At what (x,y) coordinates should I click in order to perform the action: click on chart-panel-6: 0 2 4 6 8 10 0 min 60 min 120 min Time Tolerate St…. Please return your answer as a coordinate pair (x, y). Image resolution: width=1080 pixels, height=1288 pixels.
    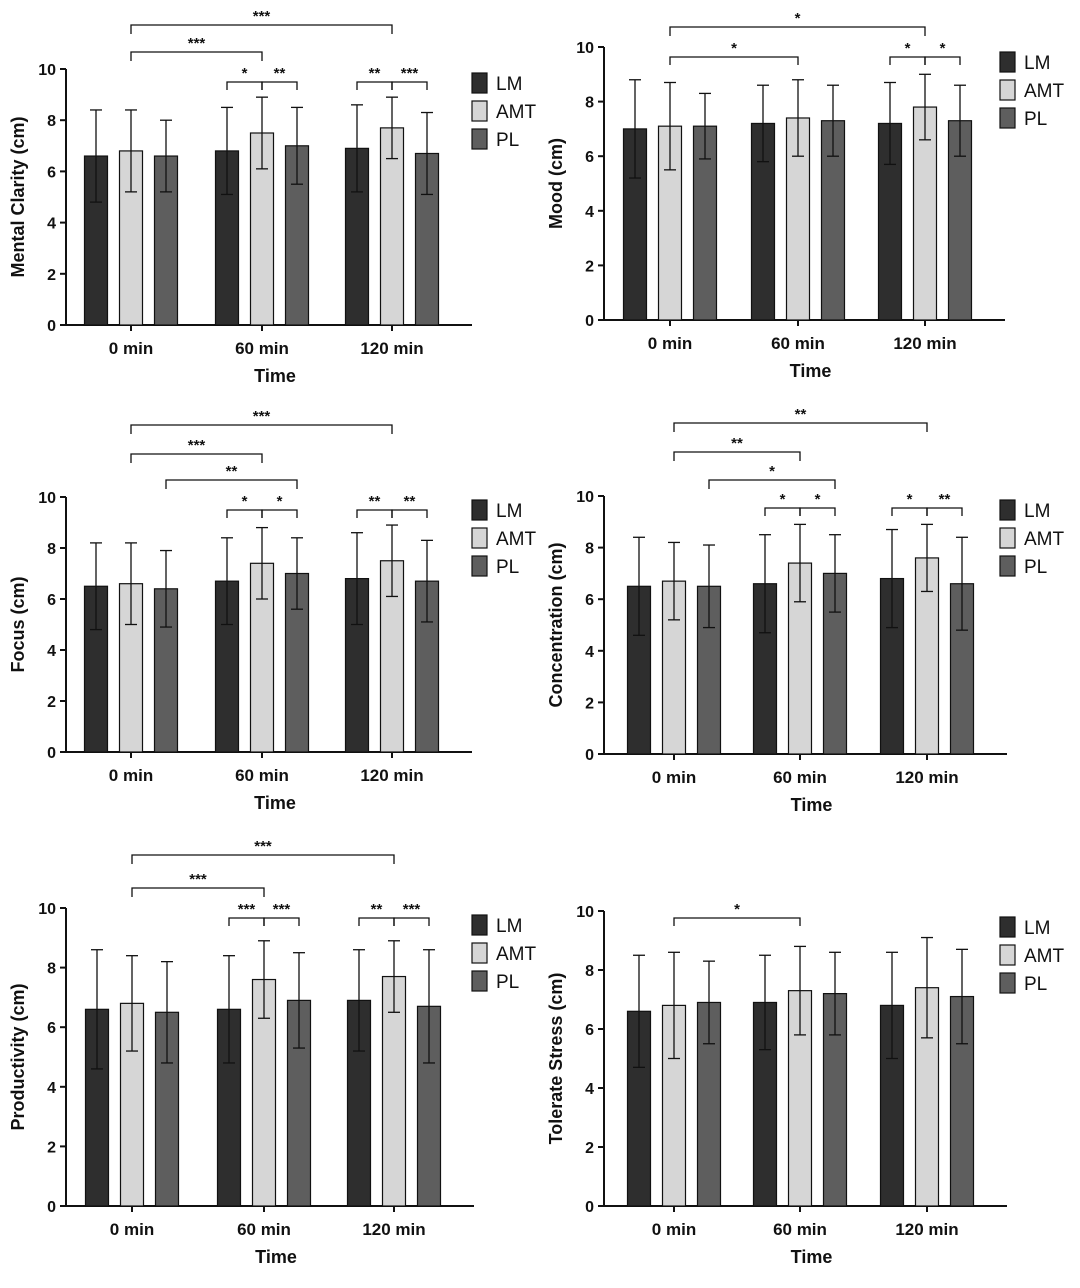
    Looking at the image, I should click on (805, 1084).